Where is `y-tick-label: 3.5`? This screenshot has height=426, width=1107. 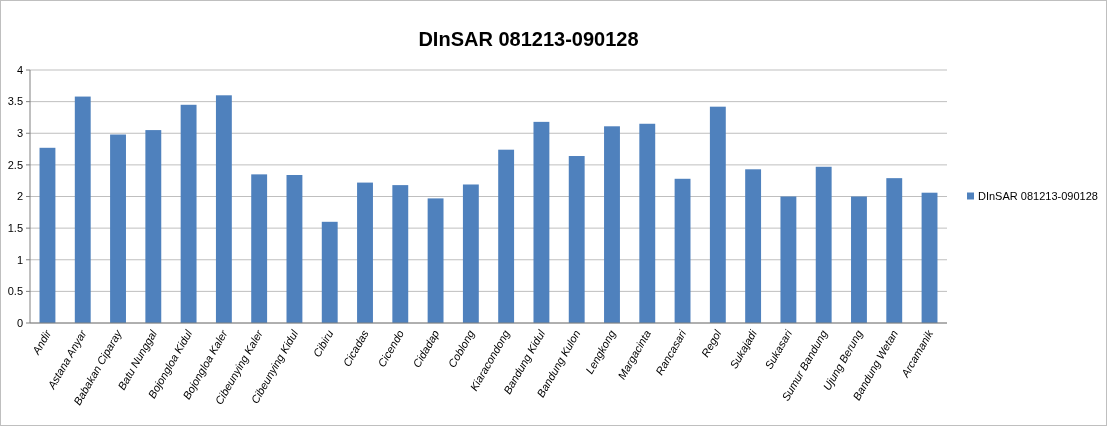 y-tick-label: 3.5 is located at coordinates (15, 101).